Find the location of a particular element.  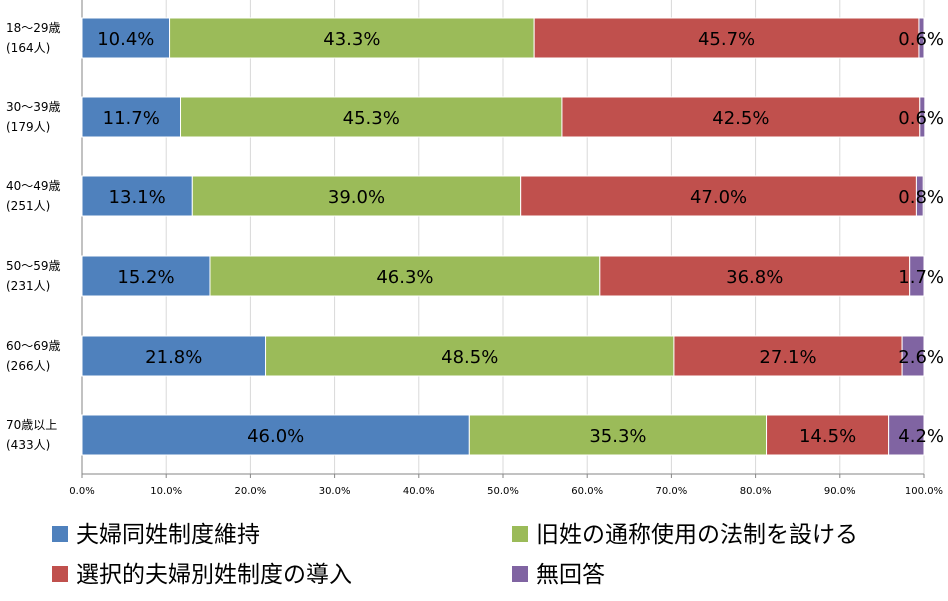

x-tick-label: 90.0% is located at coordinates (840, 491).